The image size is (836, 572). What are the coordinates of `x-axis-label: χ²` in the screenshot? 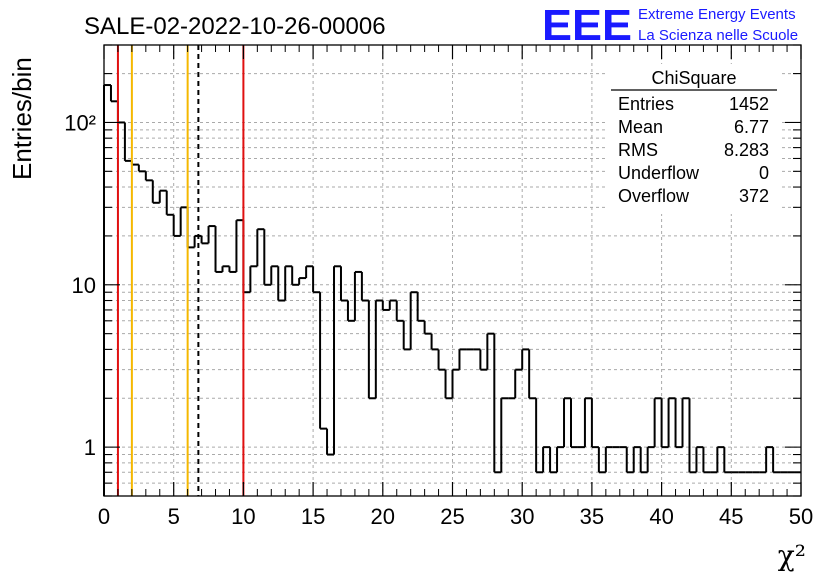 It's located at (792, 555).